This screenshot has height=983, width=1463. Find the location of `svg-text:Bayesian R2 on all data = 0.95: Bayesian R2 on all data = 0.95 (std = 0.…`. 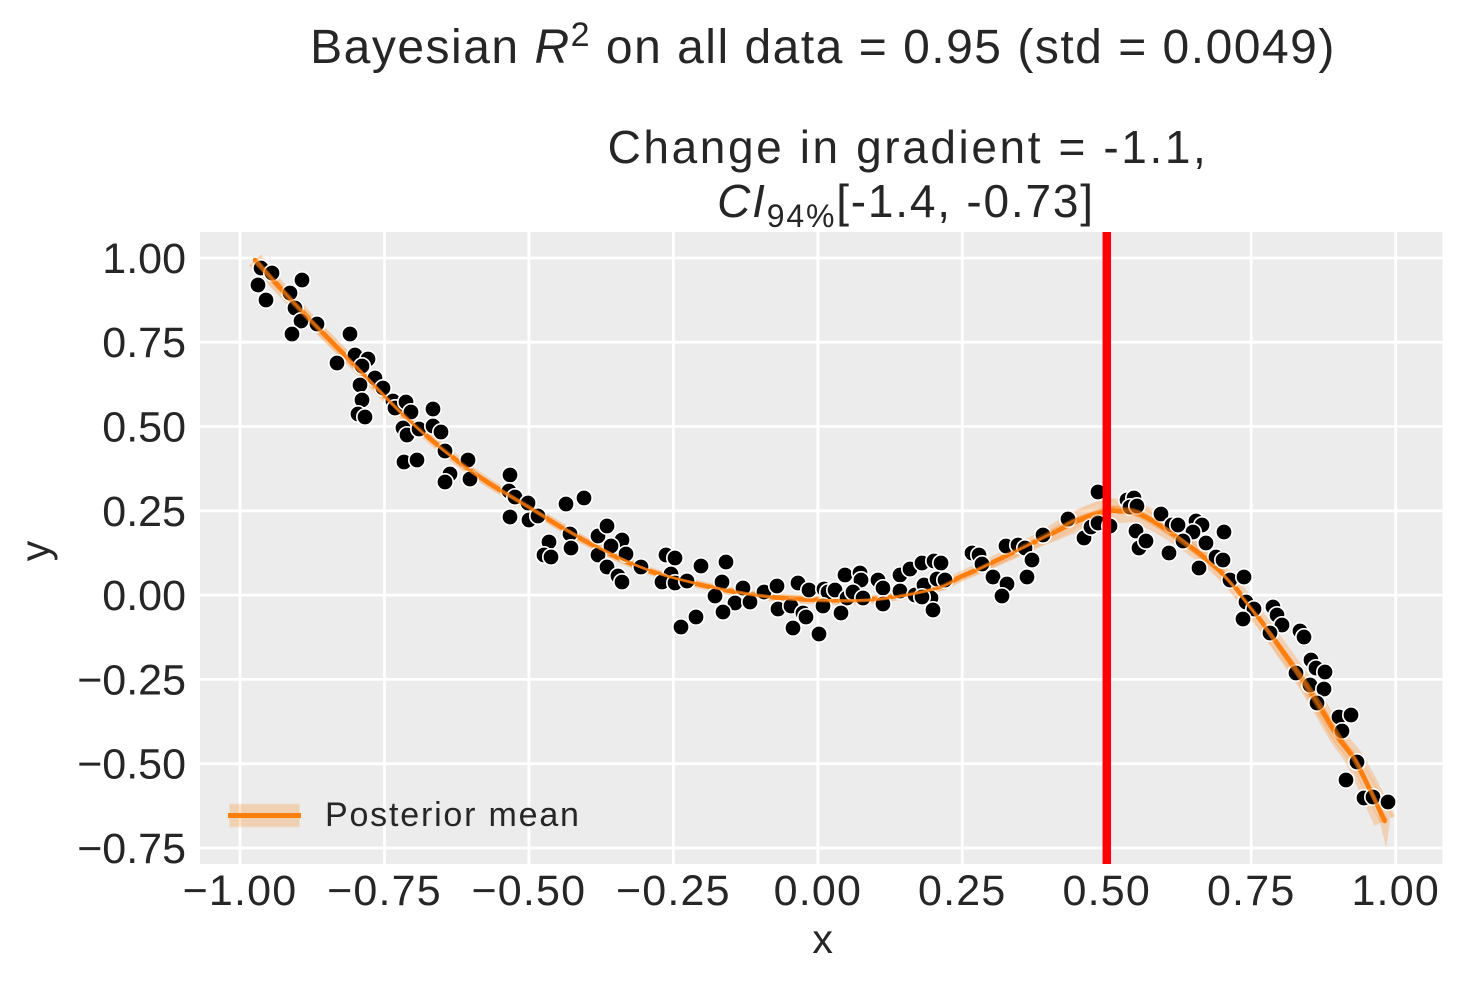

svg-text:Bayesian R2 on all data = 0.95: Bayesian R2 on all data = 0.95 (std = 0.… is located at coordinates (823, 45).